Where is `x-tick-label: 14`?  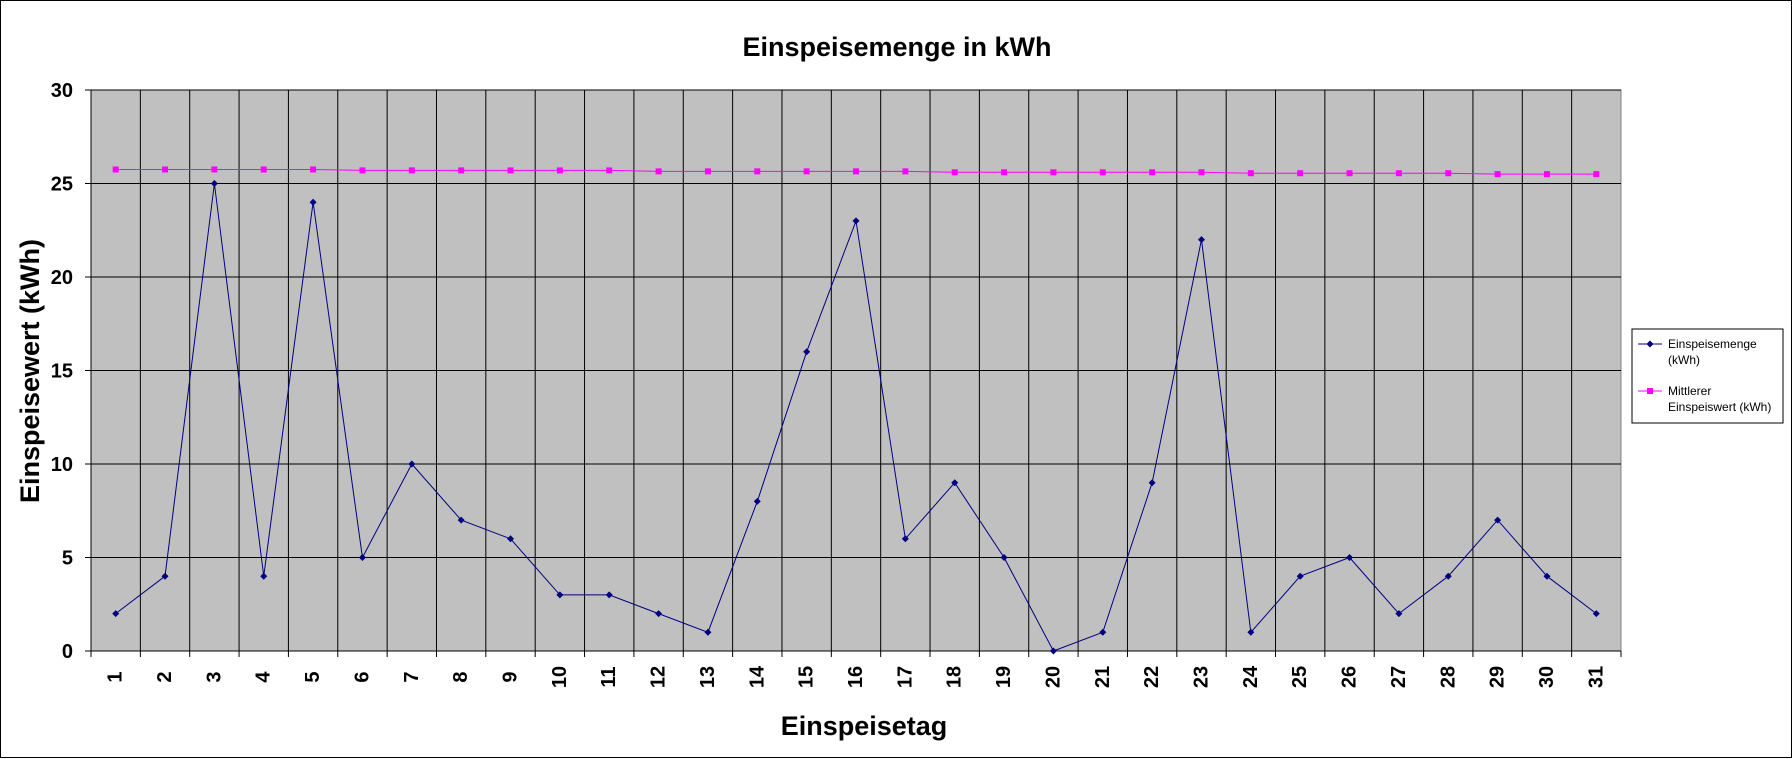 x-tick-label: 14 is located at coordinates (757, 676).